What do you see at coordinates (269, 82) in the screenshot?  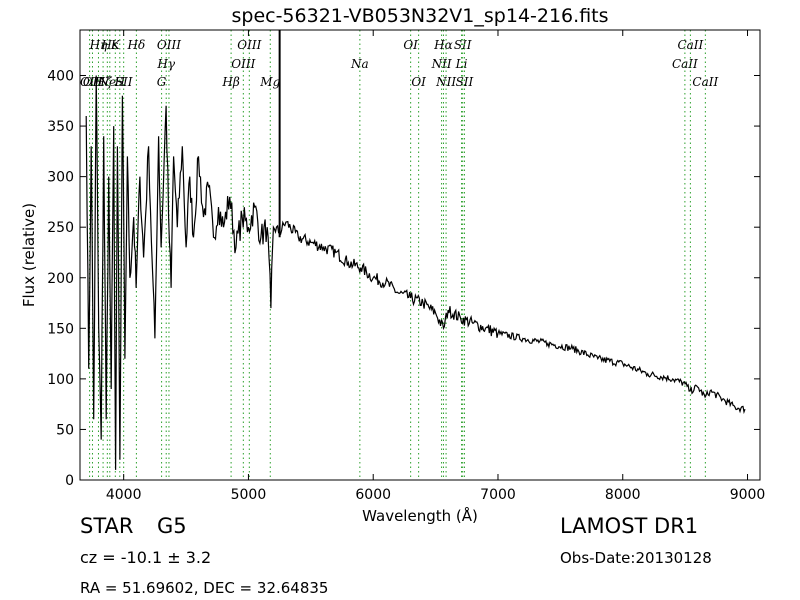 I see `spectral-line-label: Mg` at bounding box center [269, 82].